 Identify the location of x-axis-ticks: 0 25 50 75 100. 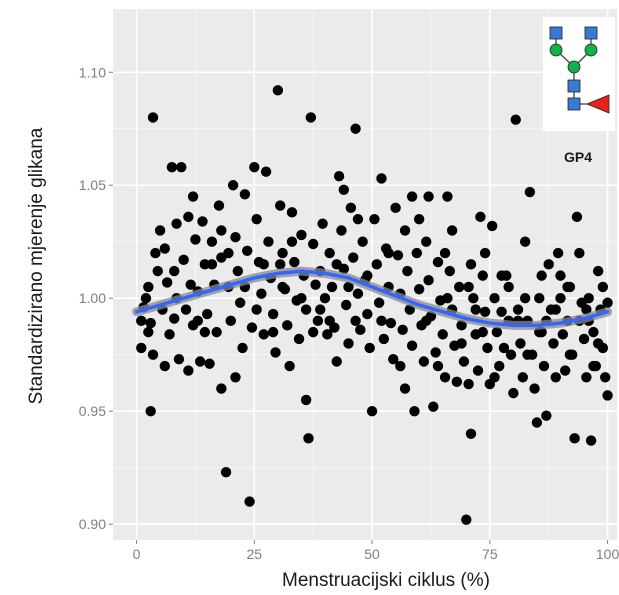
(376, 551).